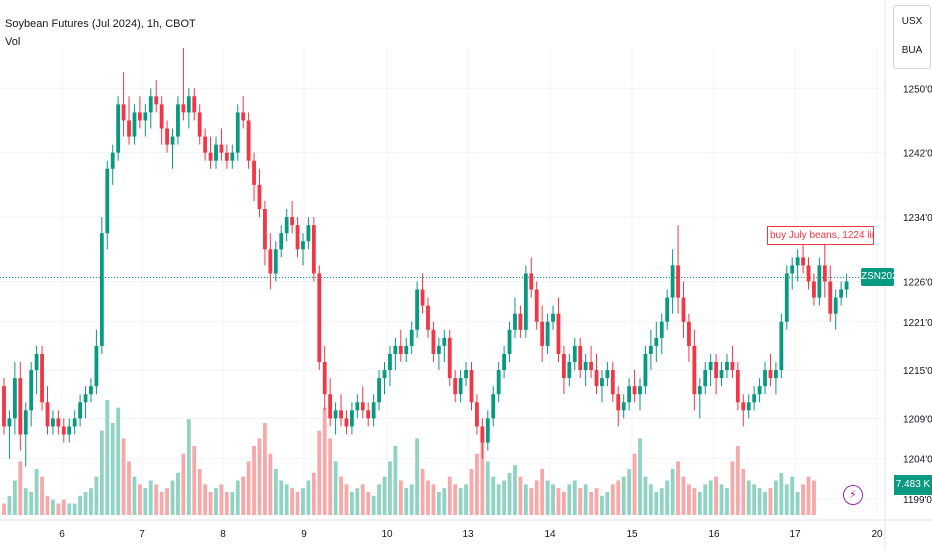  What do you see at coordinates (917, 460) in the screenshot?
I see `y-tick-label: 1204'0` at bounding box center [917, 460].